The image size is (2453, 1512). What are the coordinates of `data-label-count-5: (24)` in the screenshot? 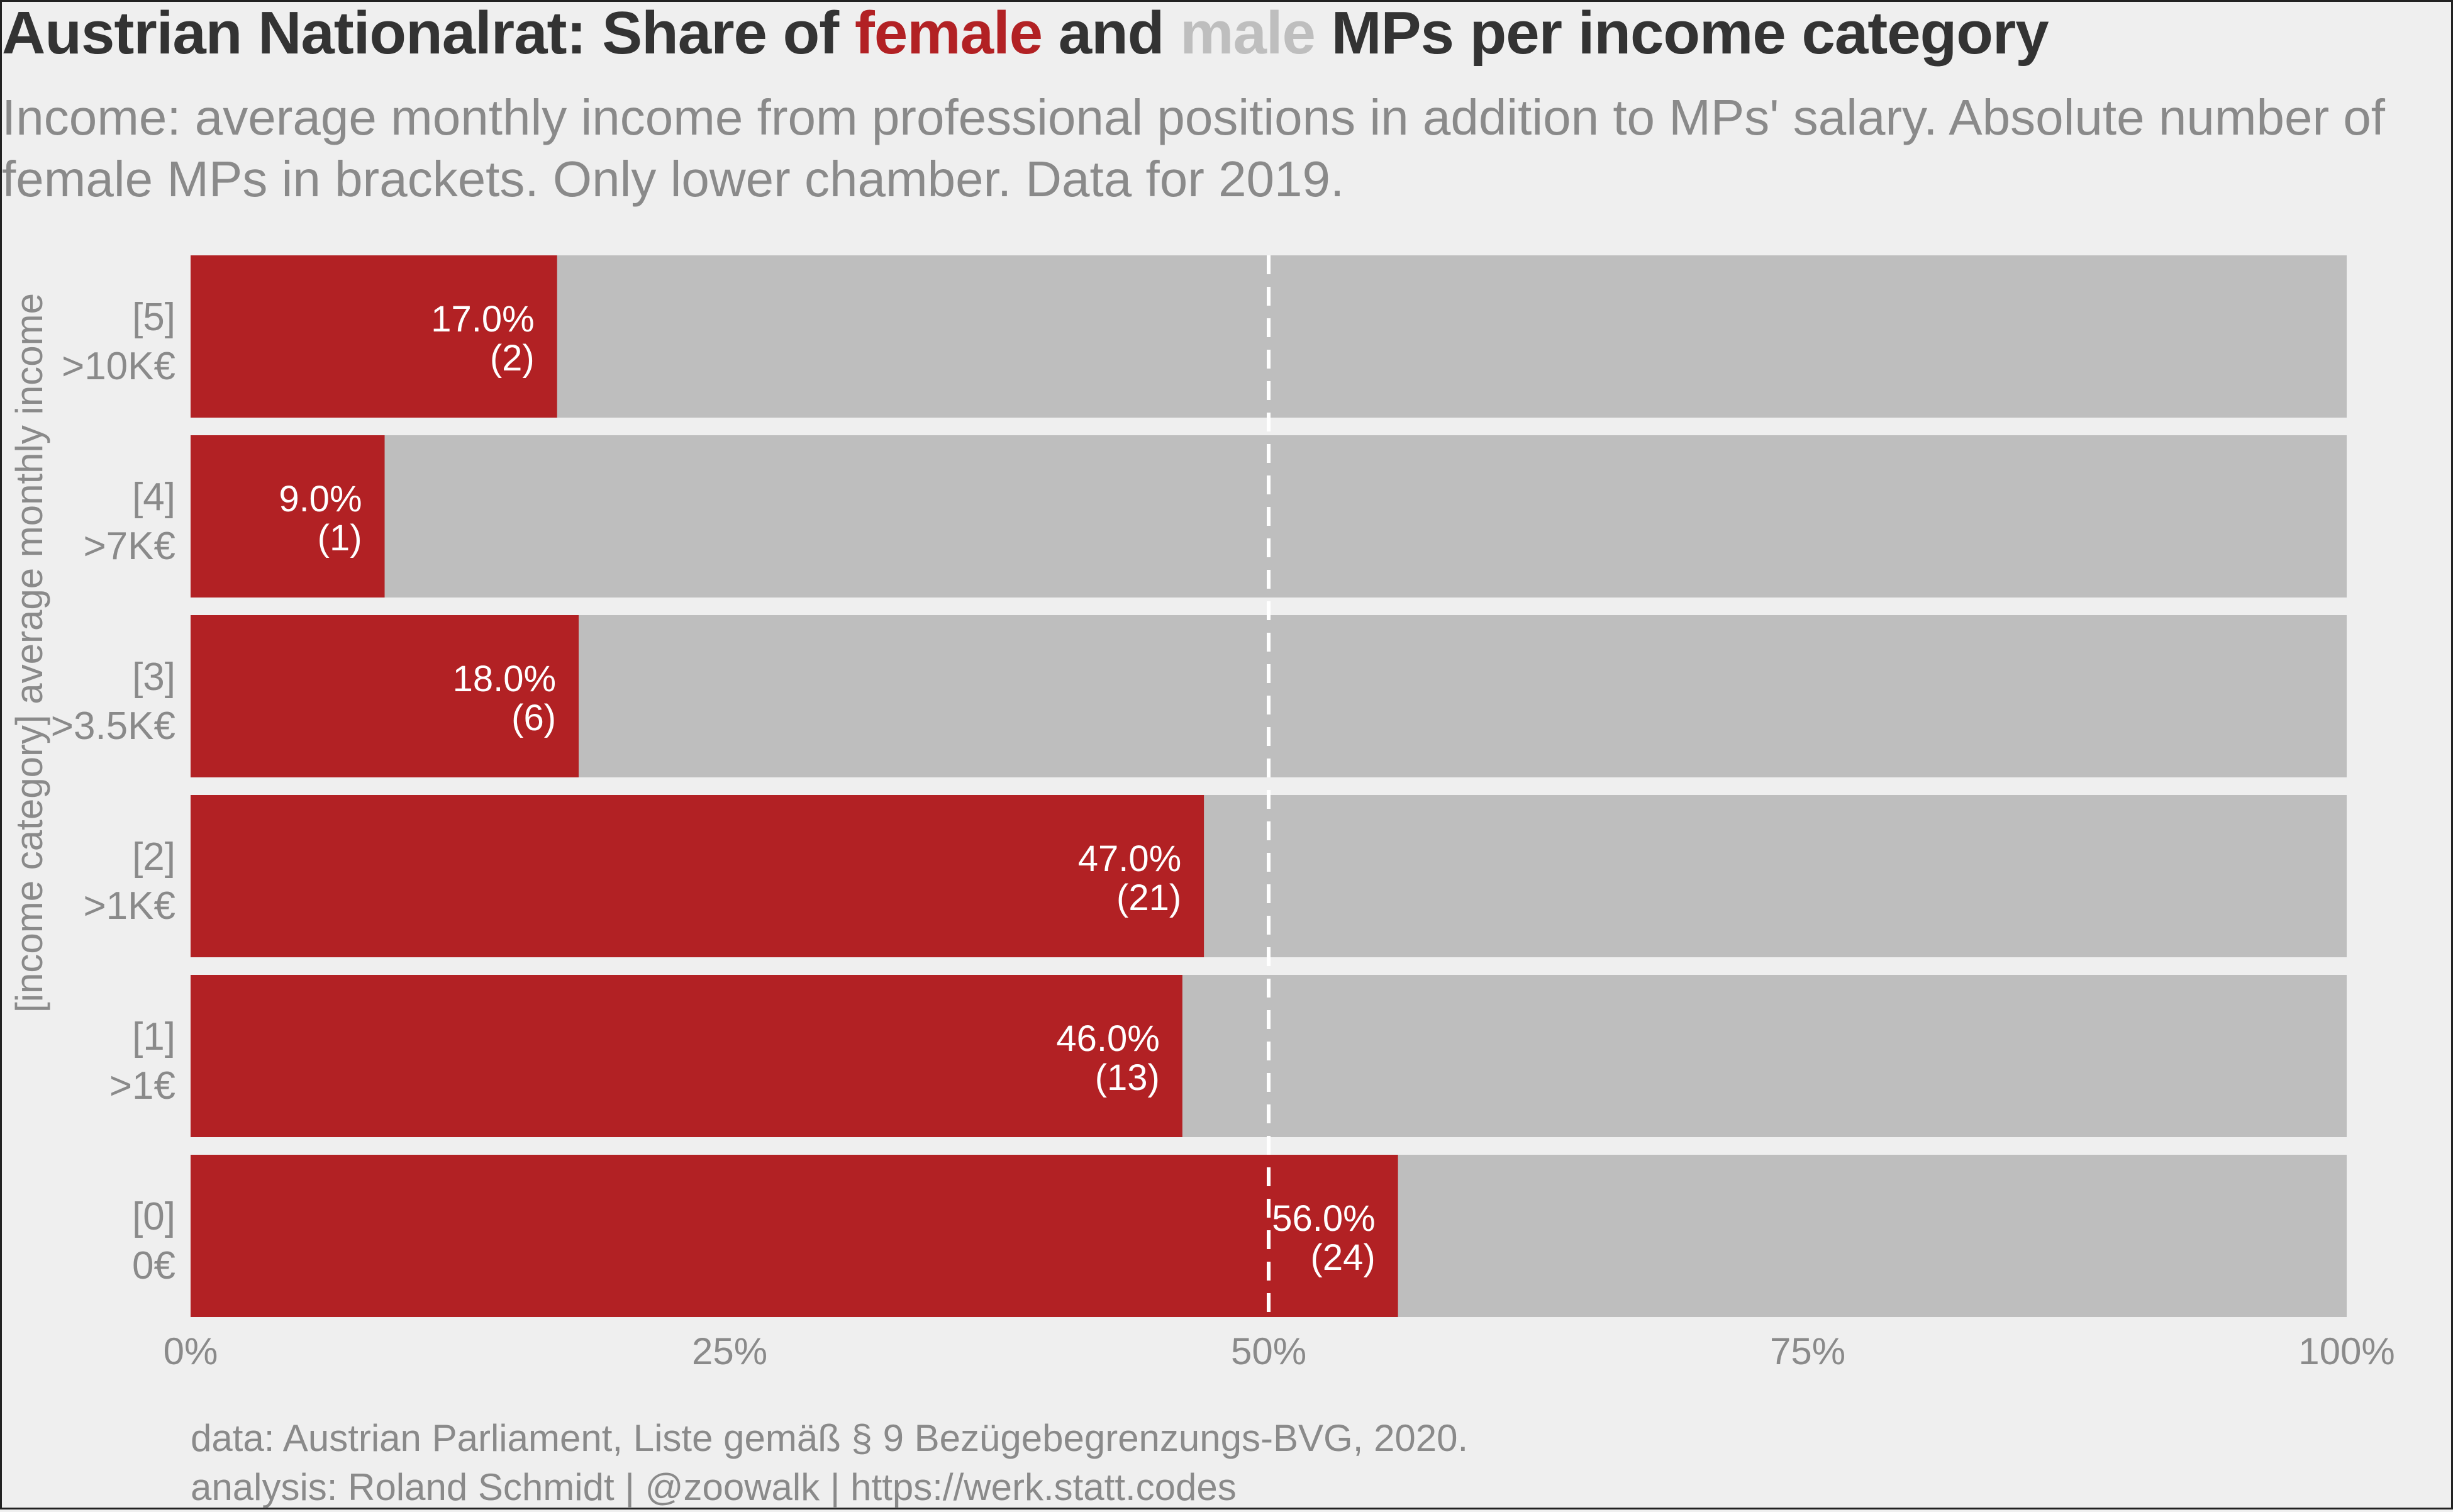 It's located at (1343, 1257).